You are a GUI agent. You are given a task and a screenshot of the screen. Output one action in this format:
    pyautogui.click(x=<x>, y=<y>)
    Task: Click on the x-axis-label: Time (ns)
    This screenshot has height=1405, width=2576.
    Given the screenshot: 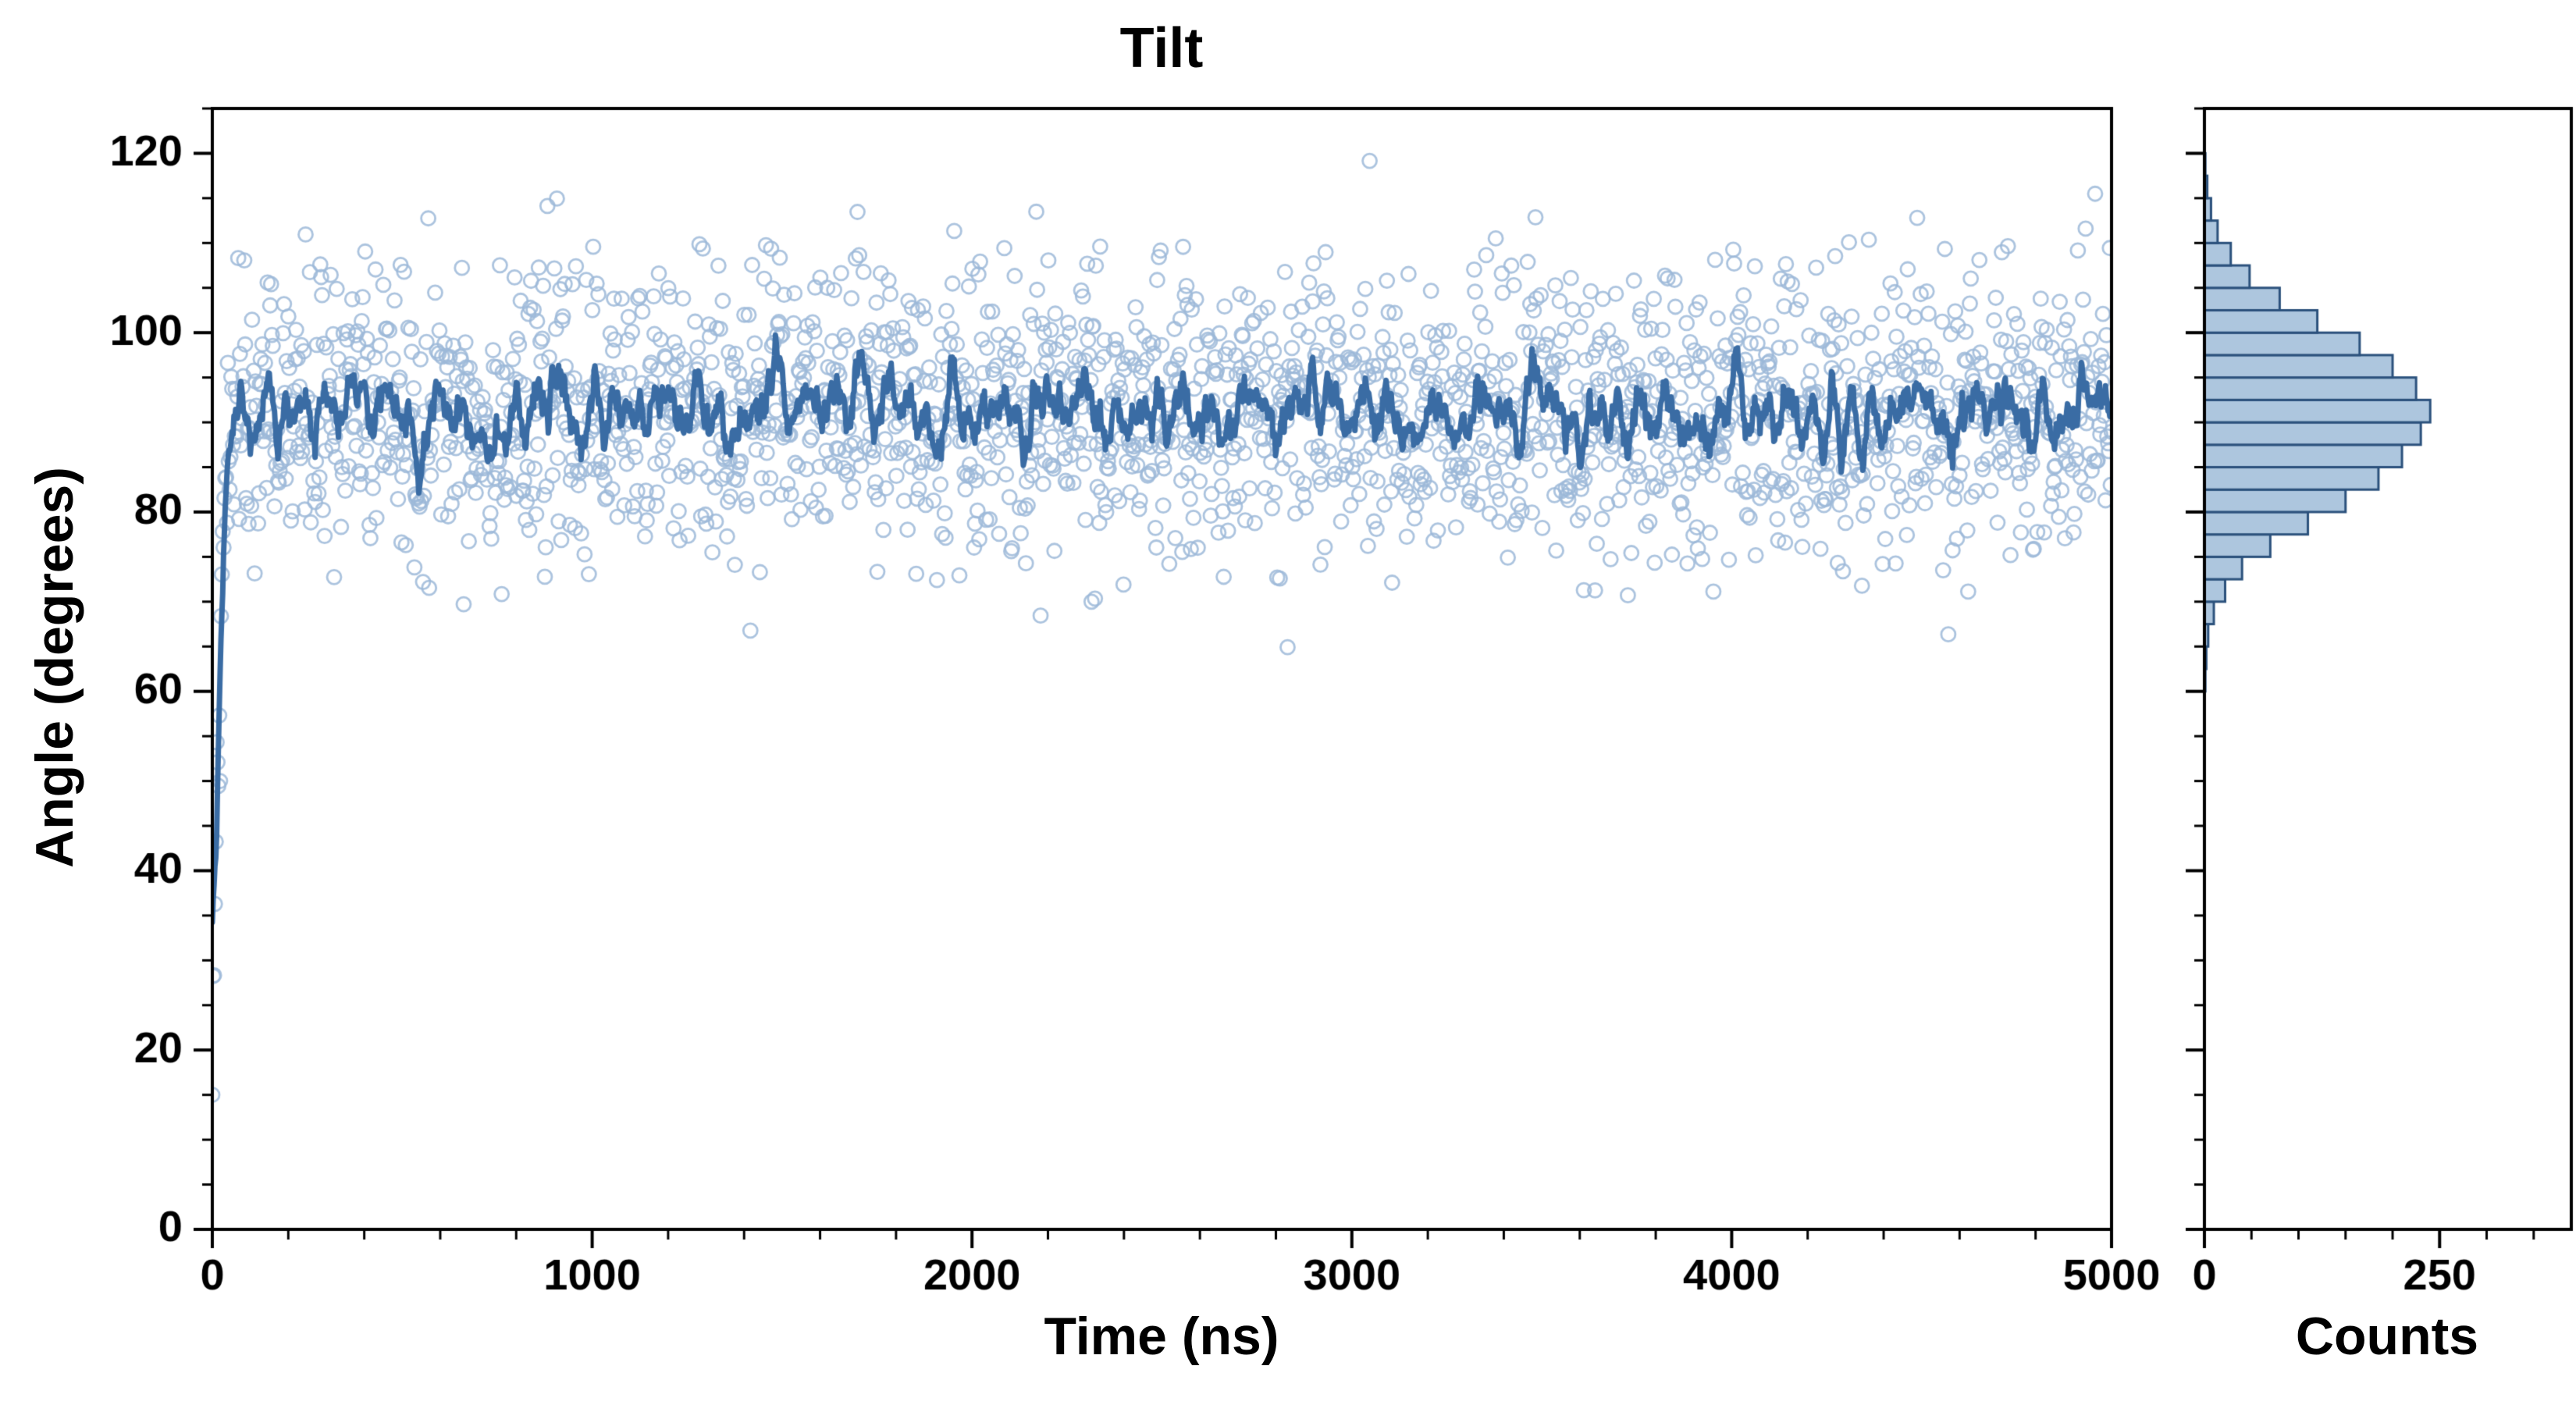 What is the action you would take?
    pyautogui.click(x=1161, y=1337)
    